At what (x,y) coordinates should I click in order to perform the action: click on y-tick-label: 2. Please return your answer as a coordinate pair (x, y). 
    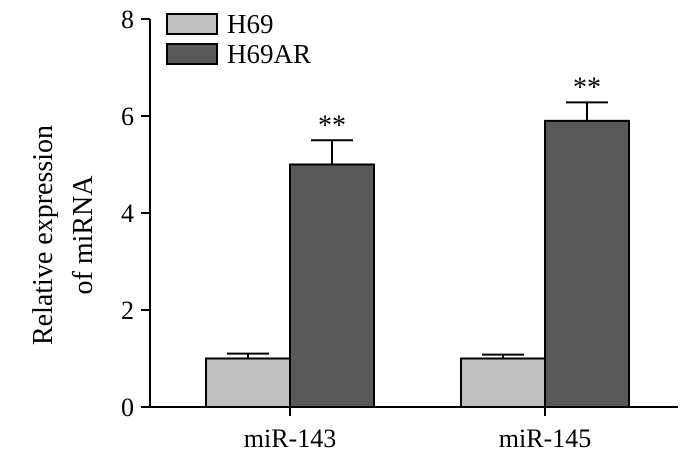
    Looking at the image, I should click on (127, 310).